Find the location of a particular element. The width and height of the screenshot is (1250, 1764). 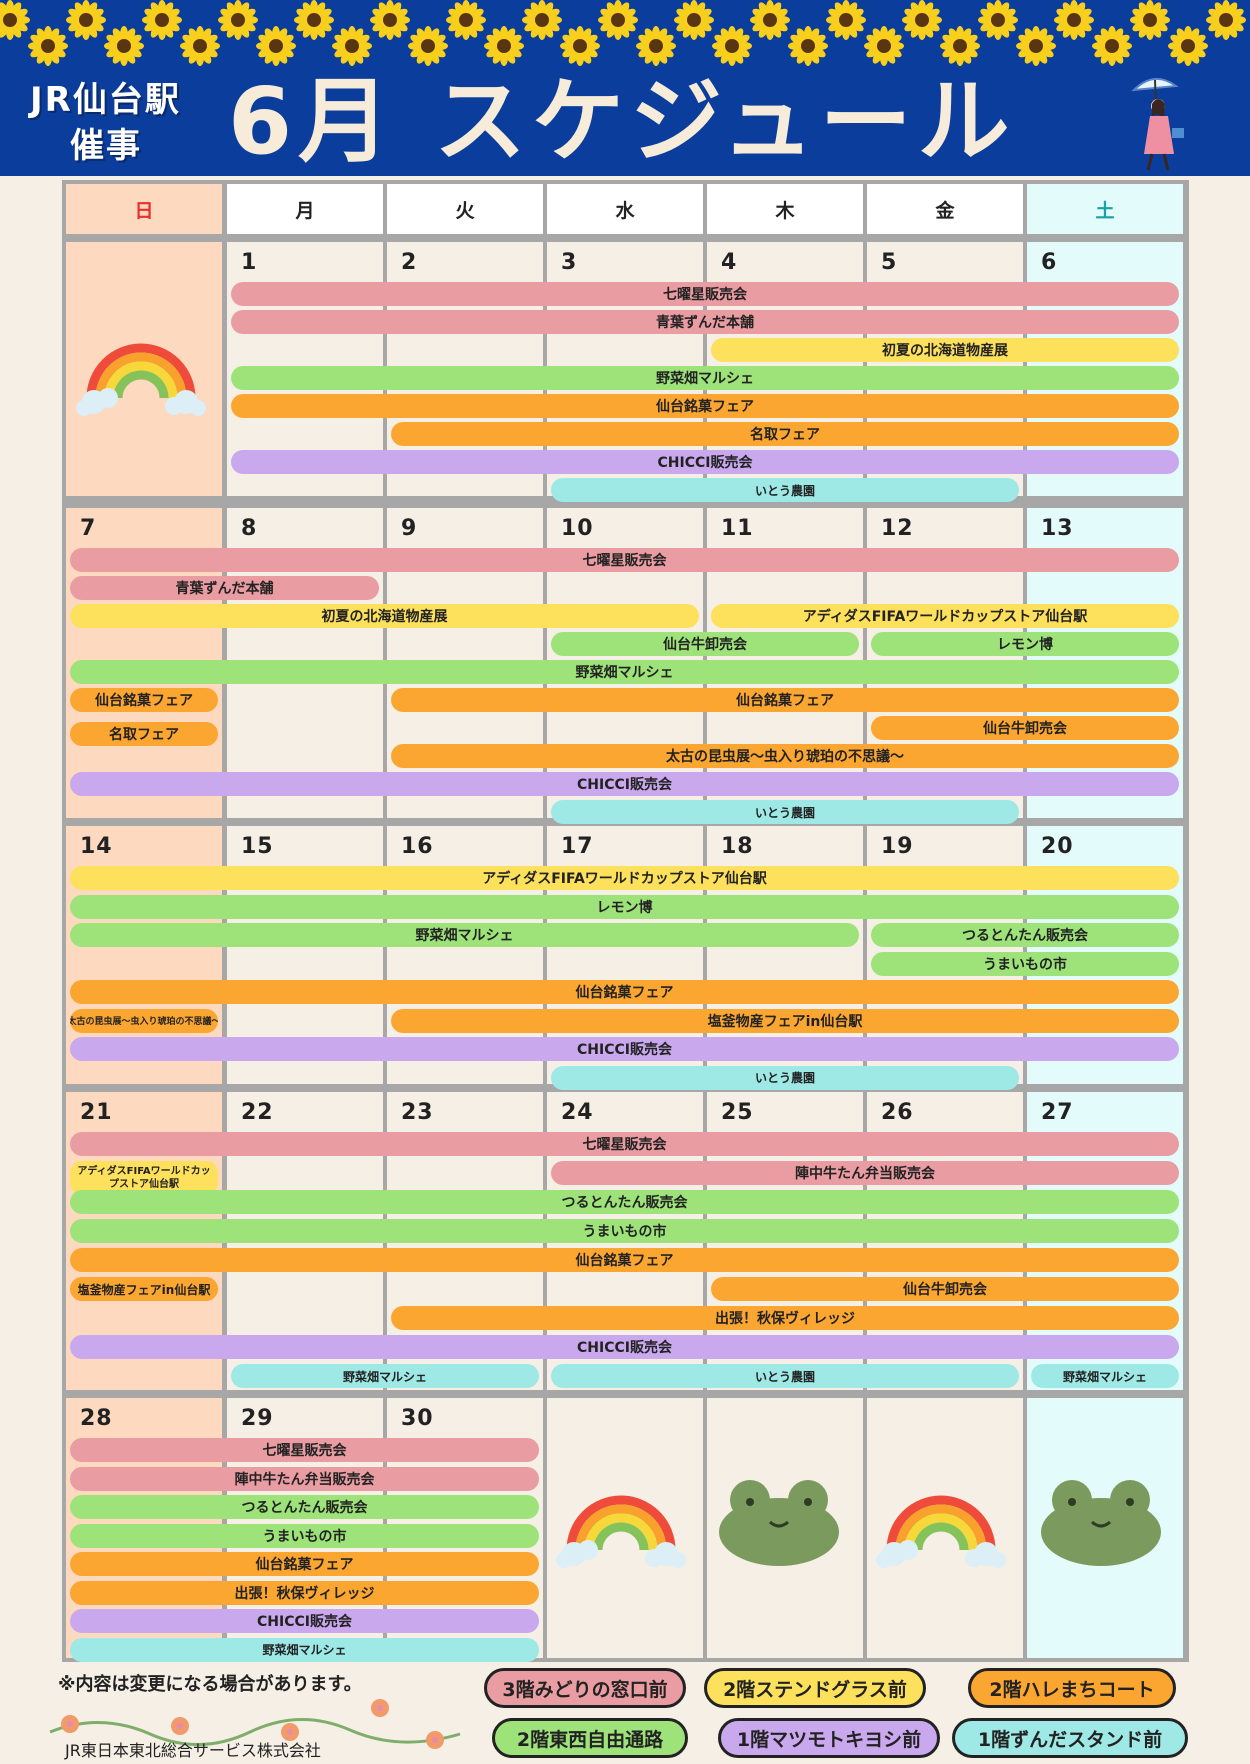

day-number: 20 is located at coordinates (1057, 846).